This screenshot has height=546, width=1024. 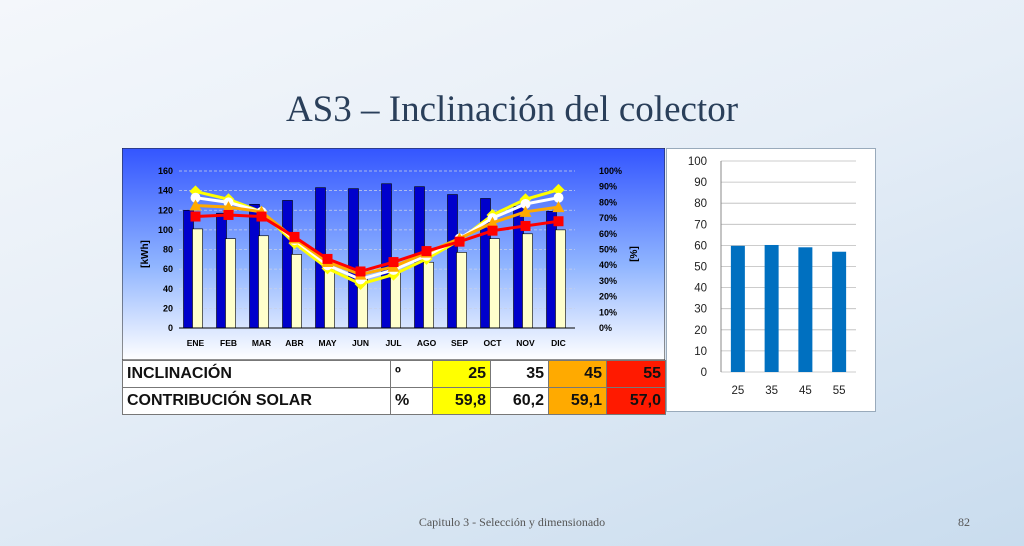 I want to click on table-row: INCLINACIÓN º 25 35 45 55, so click(x=394, y=374).